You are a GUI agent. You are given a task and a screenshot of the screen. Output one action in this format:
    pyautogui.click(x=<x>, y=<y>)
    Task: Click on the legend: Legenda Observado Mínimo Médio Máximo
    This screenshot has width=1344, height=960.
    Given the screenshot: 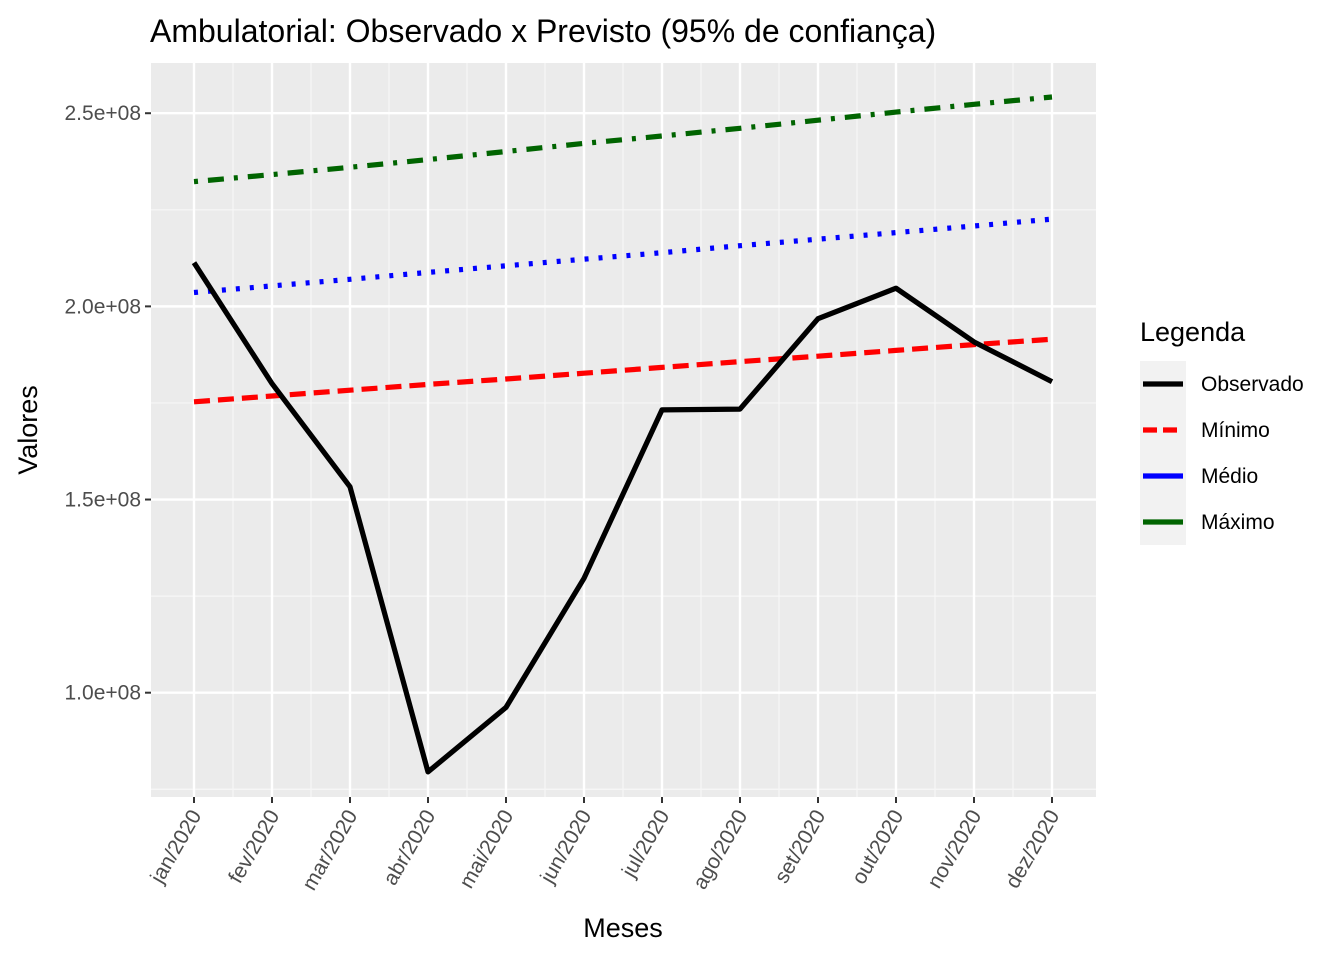 What is the action you would take?
    pyautogui.click(x=1222, y=431)
    